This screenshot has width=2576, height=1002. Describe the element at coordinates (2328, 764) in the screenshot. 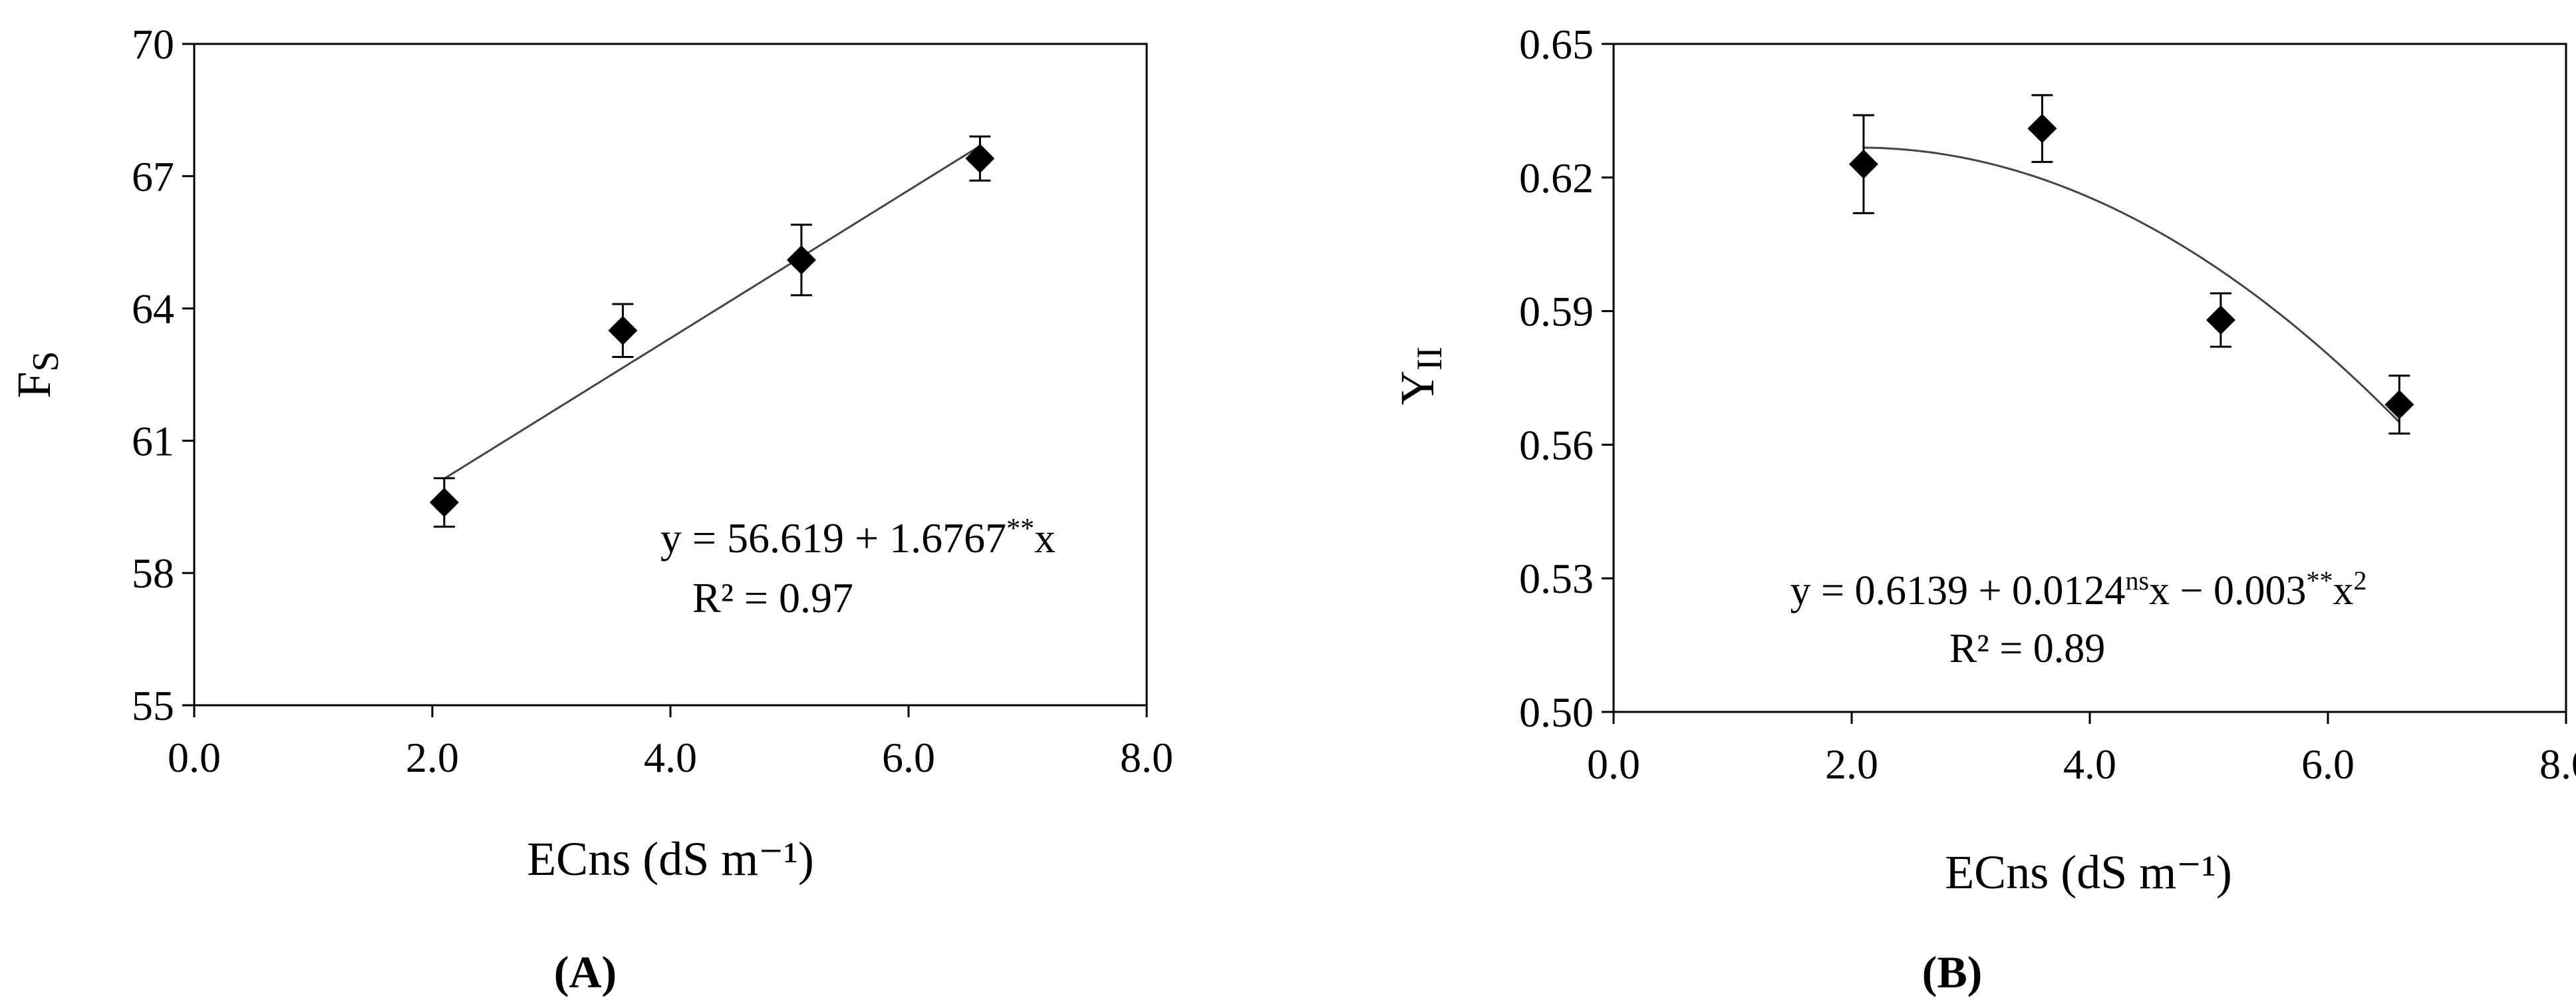

I see `x-tick-label-b: 6.0` at that location.